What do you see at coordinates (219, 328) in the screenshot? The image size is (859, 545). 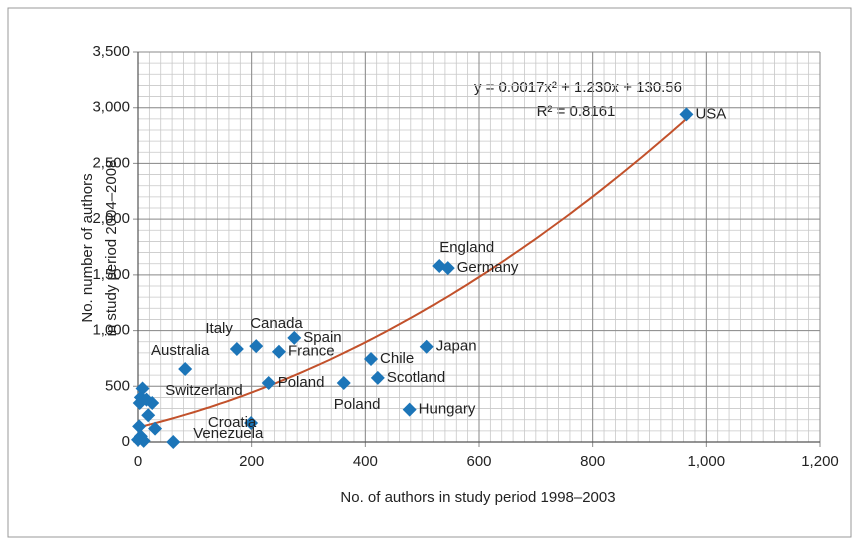 I see `point-label: Italy` at bounding box center [219, 328].